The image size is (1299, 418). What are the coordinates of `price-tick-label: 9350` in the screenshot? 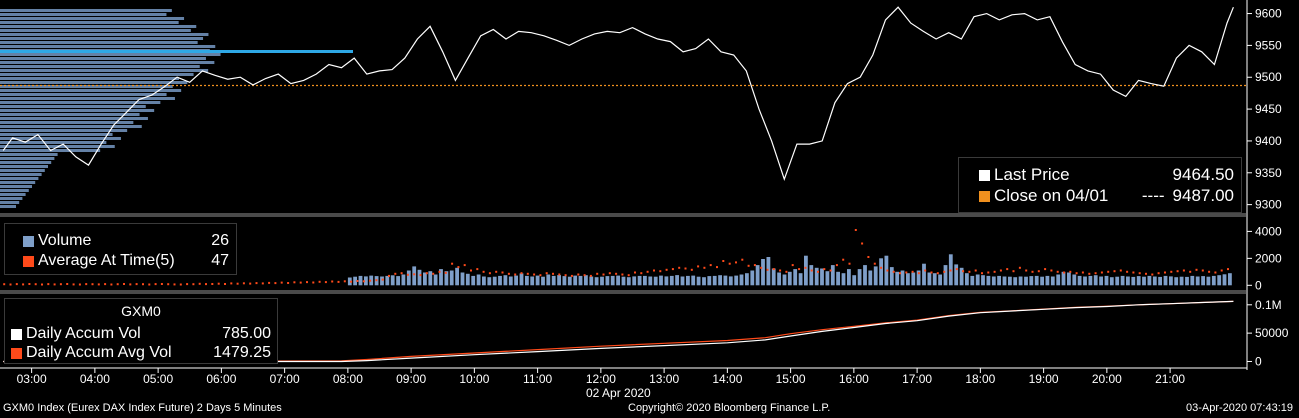 It's located at (1268, 173).